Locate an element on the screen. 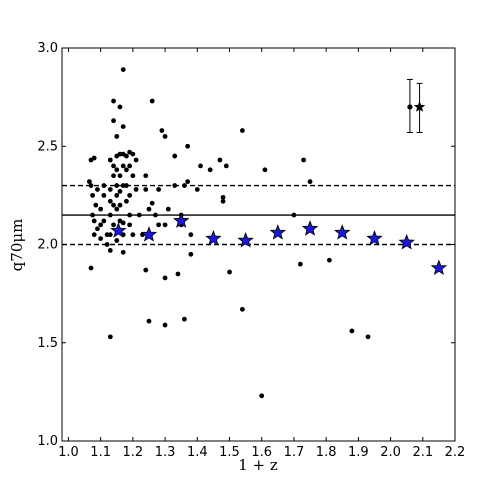  x-tick-label: 1.3 is located at coordinates (165, 452).